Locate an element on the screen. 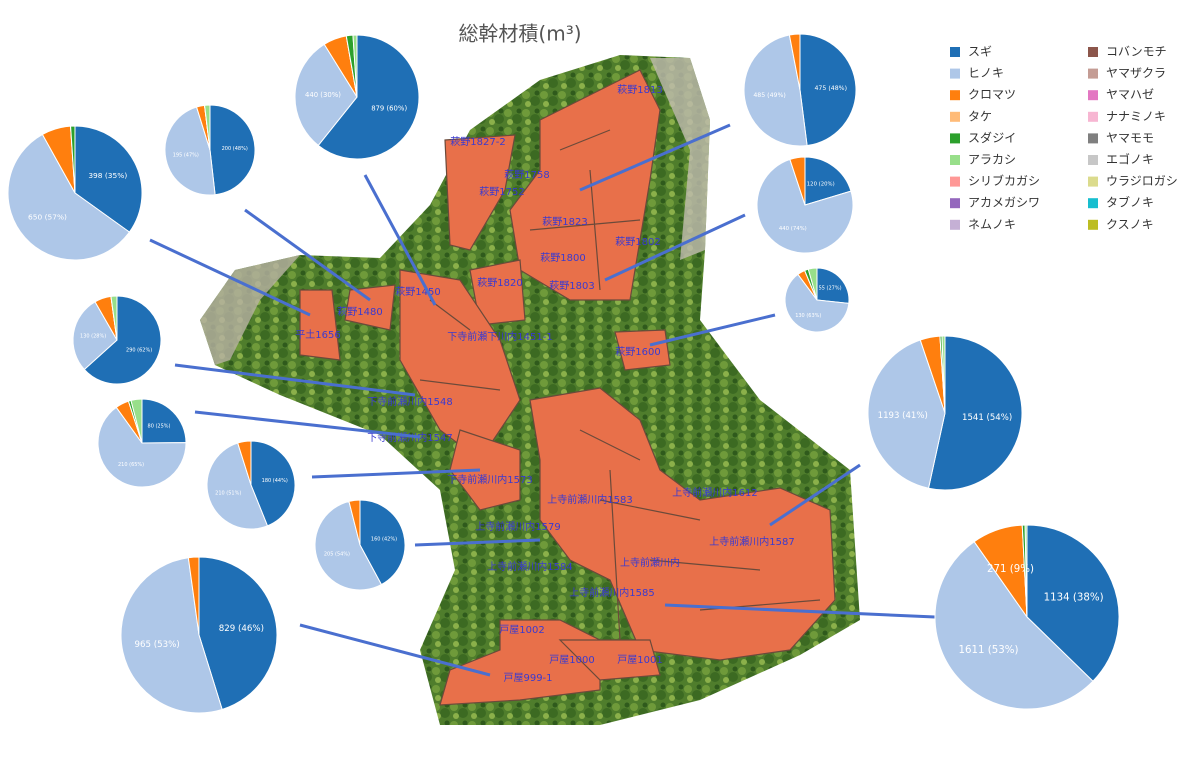 The height and width of the screenshot is (772, 1200). slice-label: 440 (30%) is located at coordinates (323, 95).